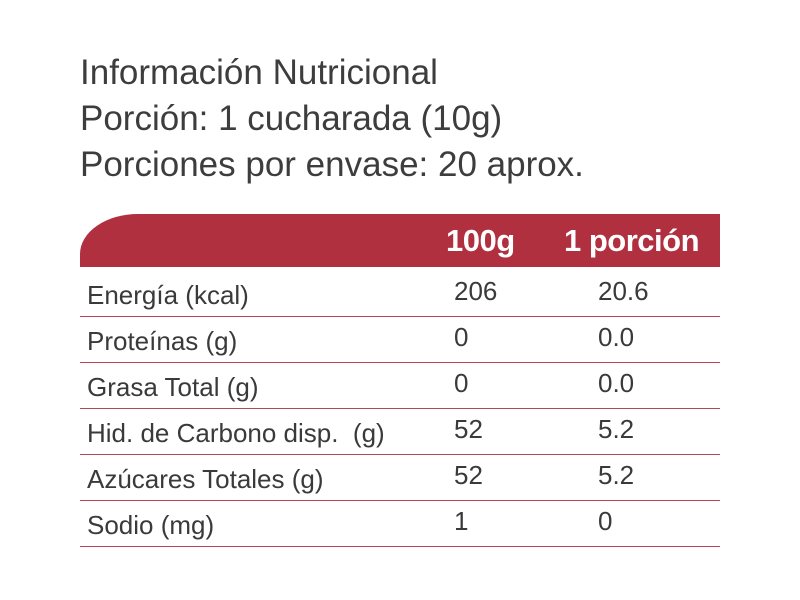 Image resolution: width=800 pixels, height=600 pixels. I want to click on column-header-portion: 1 porción, so click(632, 240).